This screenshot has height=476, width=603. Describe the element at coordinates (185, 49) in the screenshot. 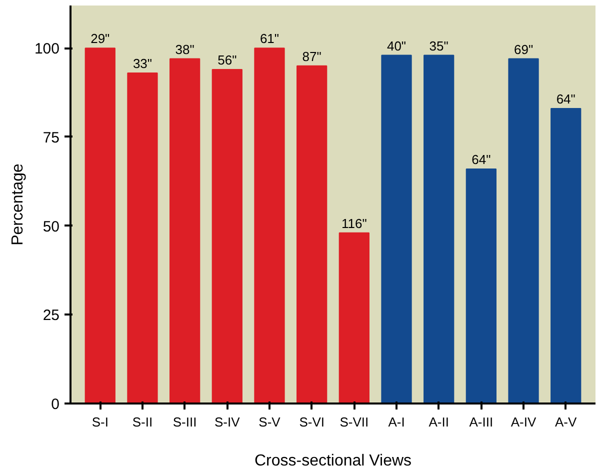

I see `annotation: 38"` at that location.